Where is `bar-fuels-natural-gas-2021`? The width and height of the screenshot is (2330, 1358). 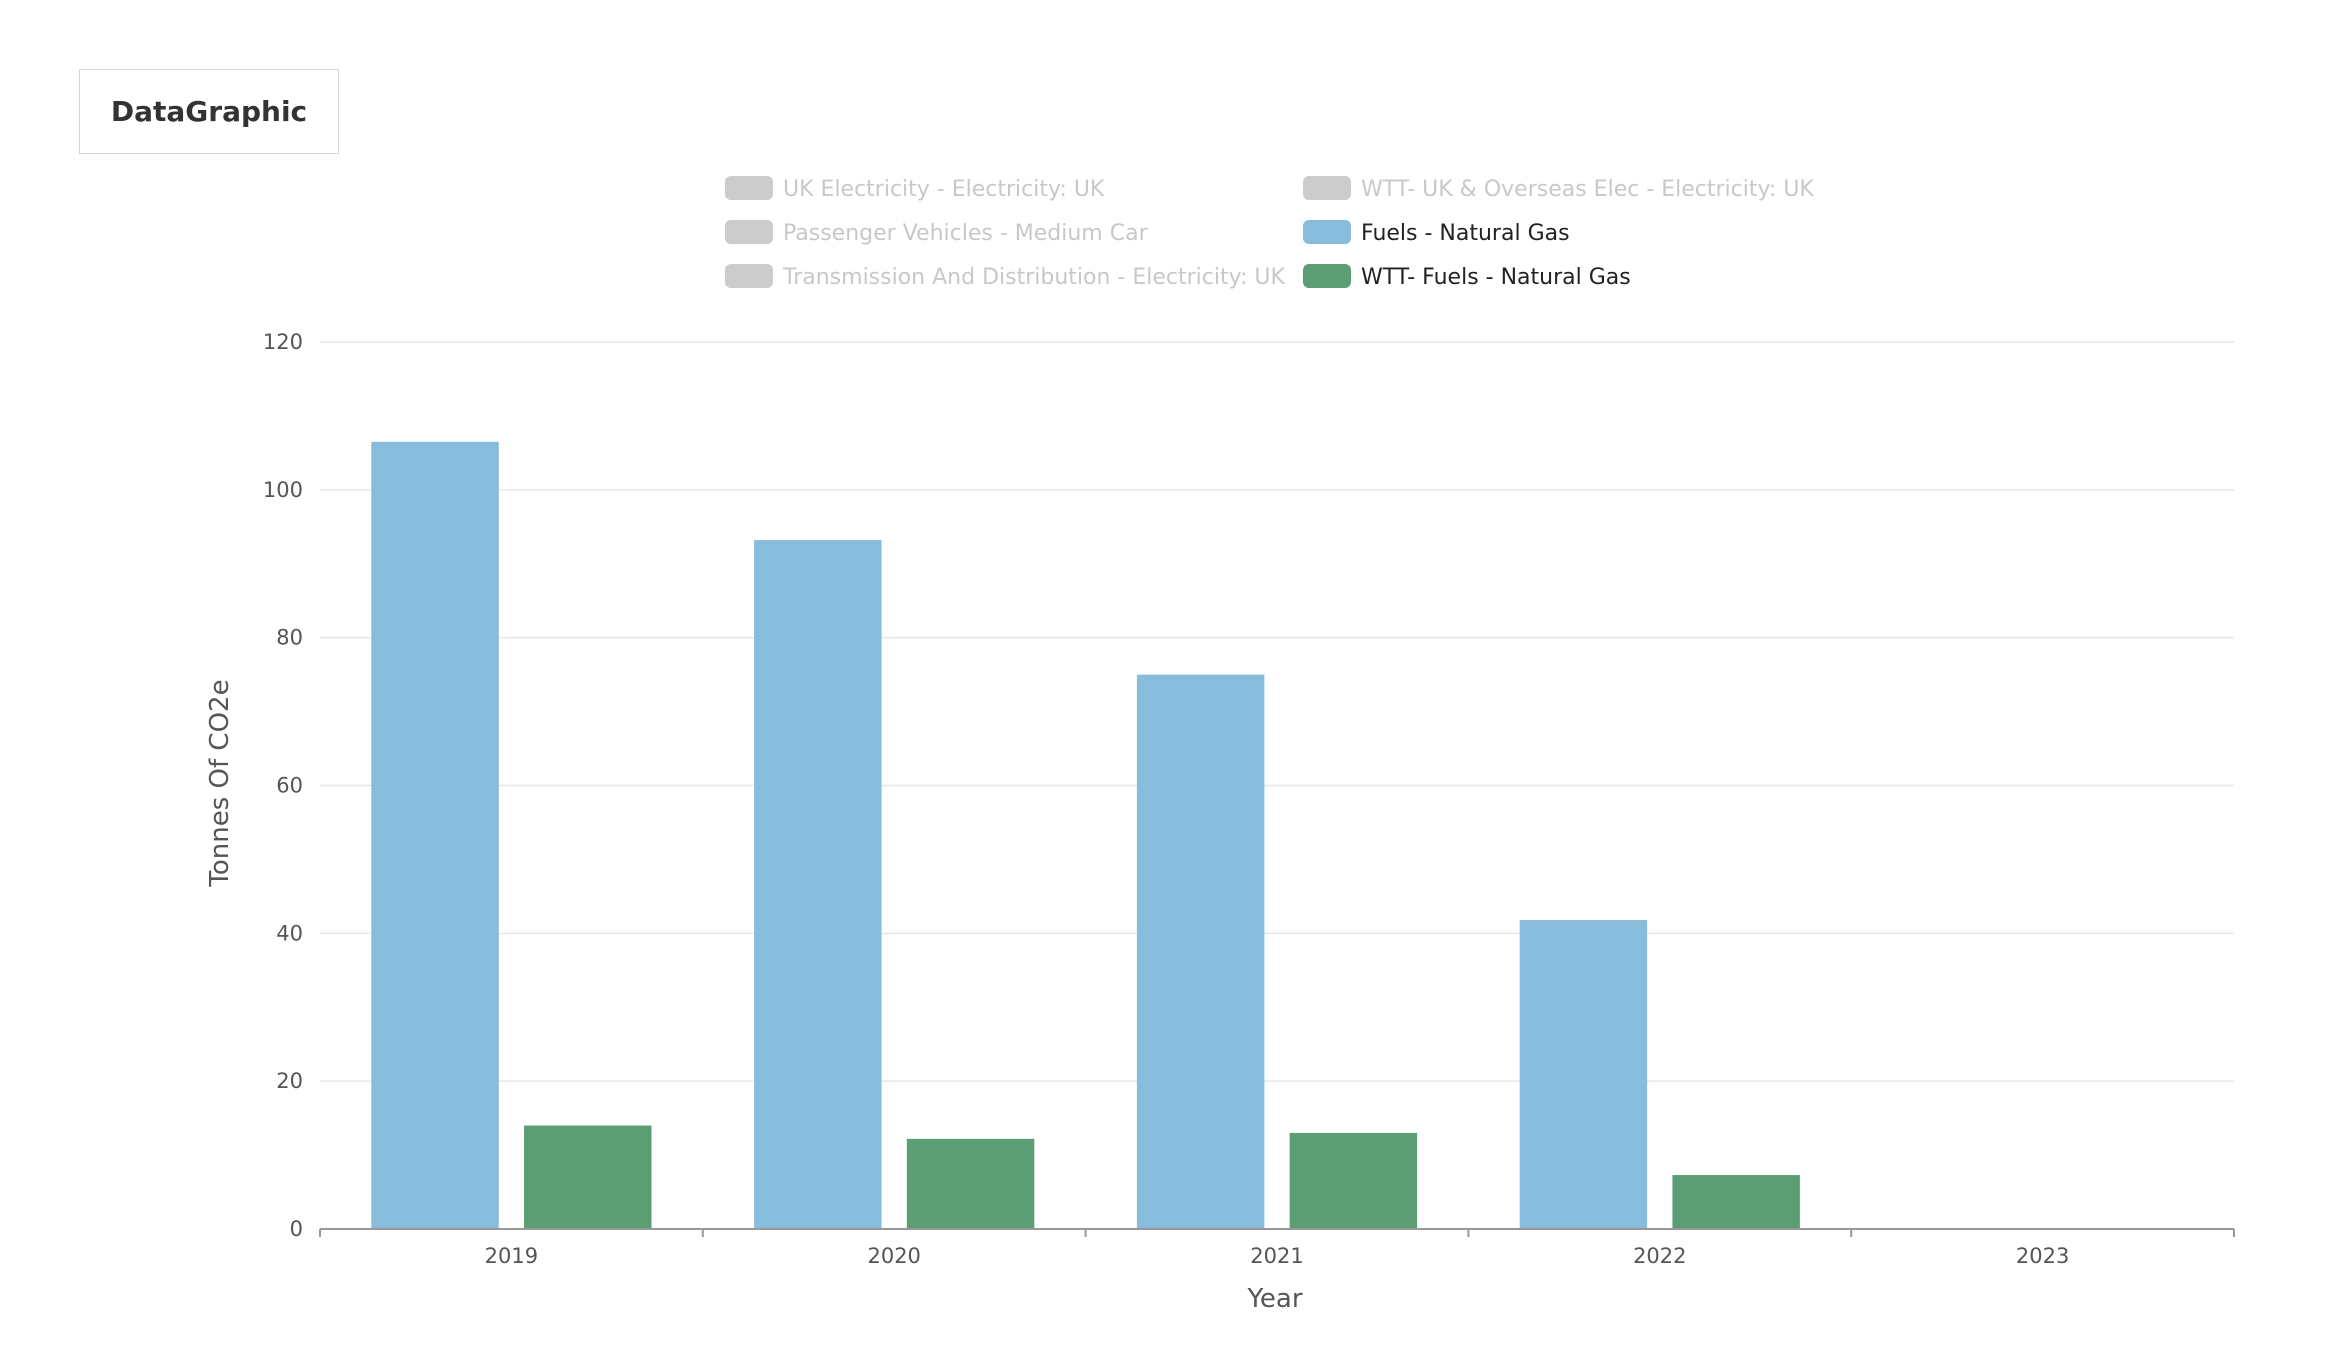
bar-fuels-natural-gas-2021 is located at coordinates (1200, 951).